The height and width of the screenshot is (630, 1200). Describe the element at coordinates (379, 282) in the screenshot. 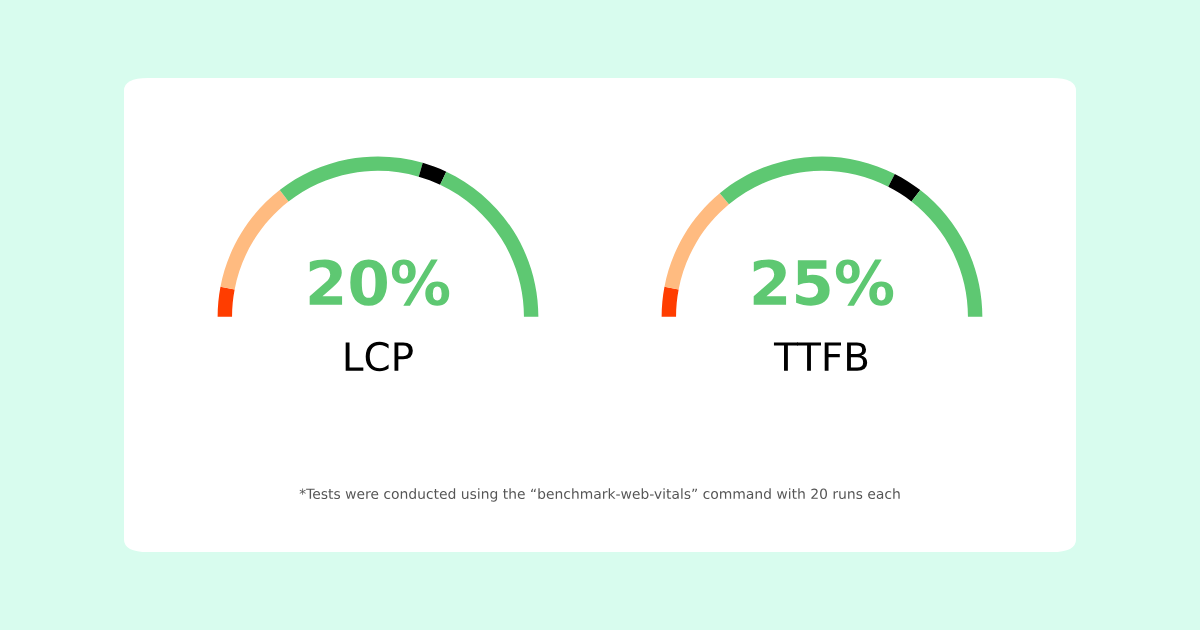

I see `text: 20%` at that location.